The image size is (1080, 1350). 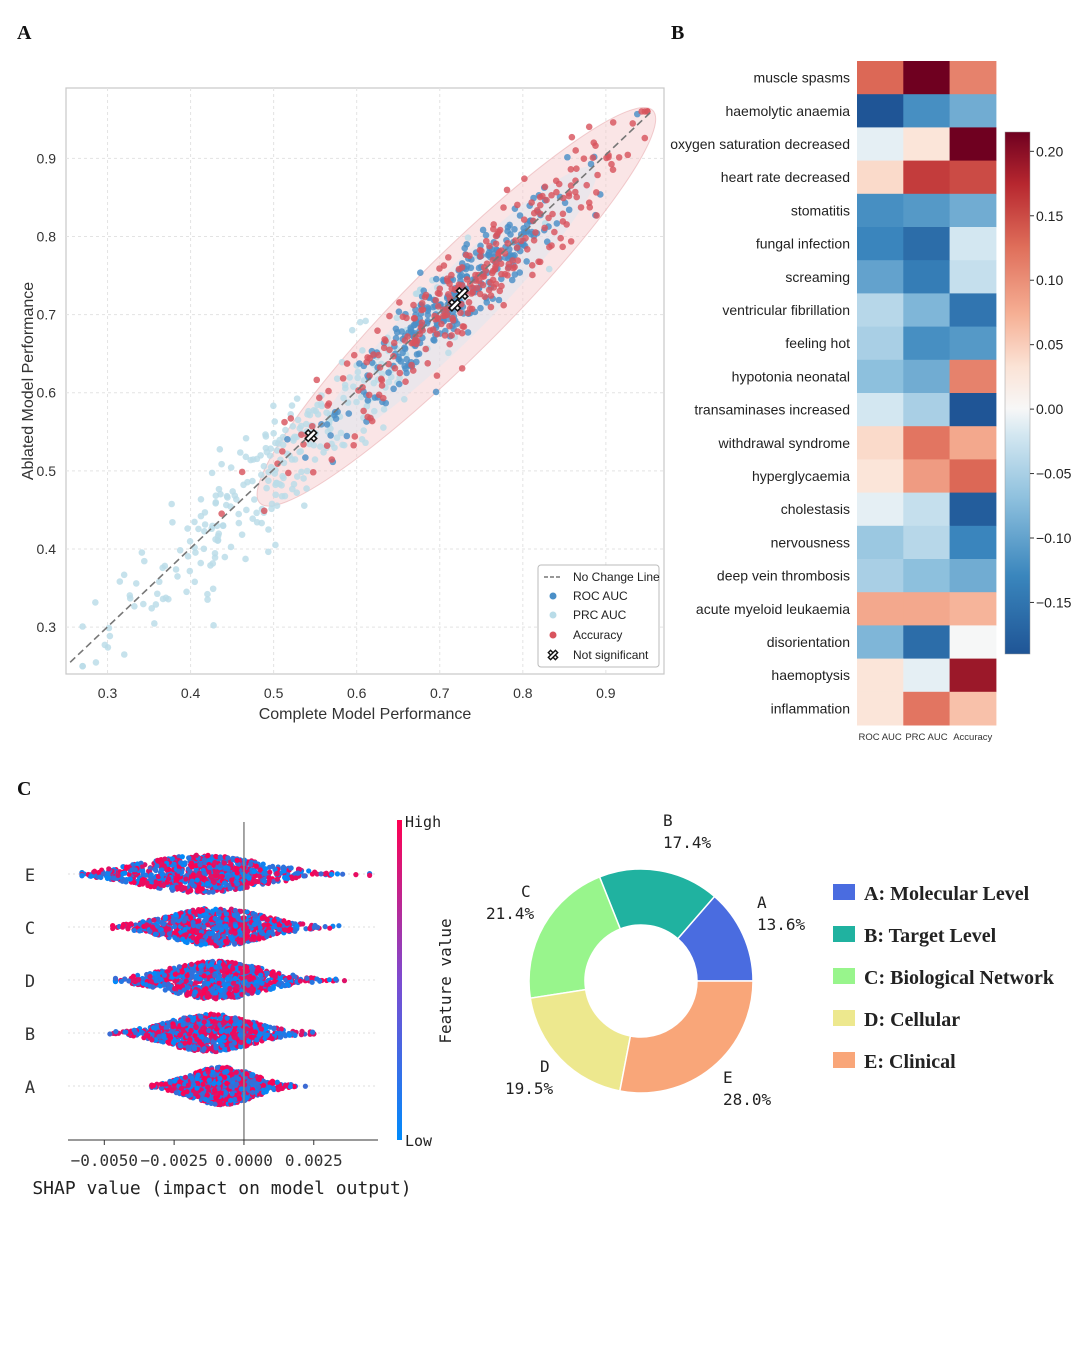 What do you see at coordinates (454, 305) in the screenshot?
I see `not-significant-marker` at bounding box center [454, 305].